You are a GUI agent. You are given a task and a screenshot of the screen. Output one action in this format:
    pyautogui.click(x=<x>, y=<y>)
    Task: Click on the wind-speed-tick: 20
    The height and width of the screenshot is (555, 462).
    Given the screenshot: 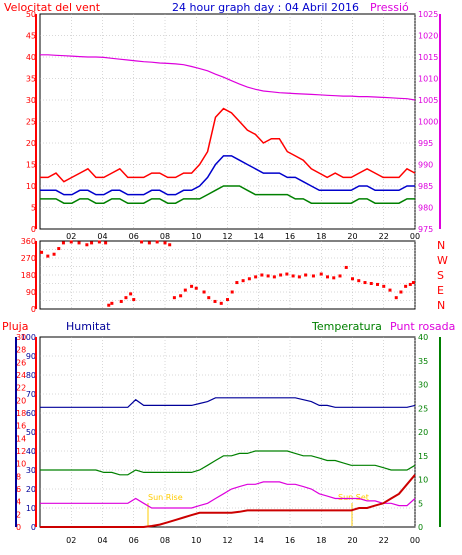 What is the action you would take?
    pyautogui.click(x=31, y=143)
    